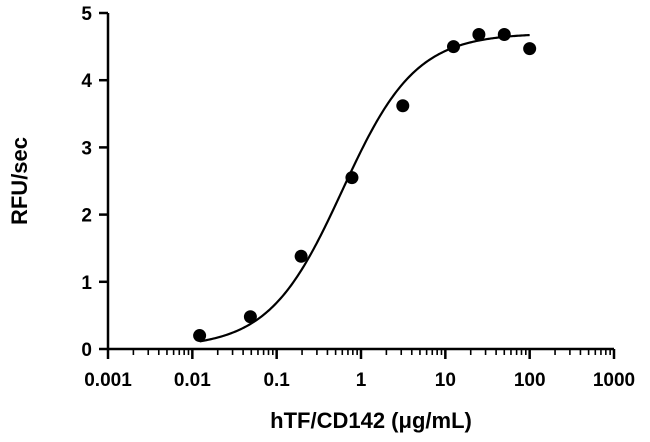  I want to click on x-tick-label: 10, so click(445, 380).